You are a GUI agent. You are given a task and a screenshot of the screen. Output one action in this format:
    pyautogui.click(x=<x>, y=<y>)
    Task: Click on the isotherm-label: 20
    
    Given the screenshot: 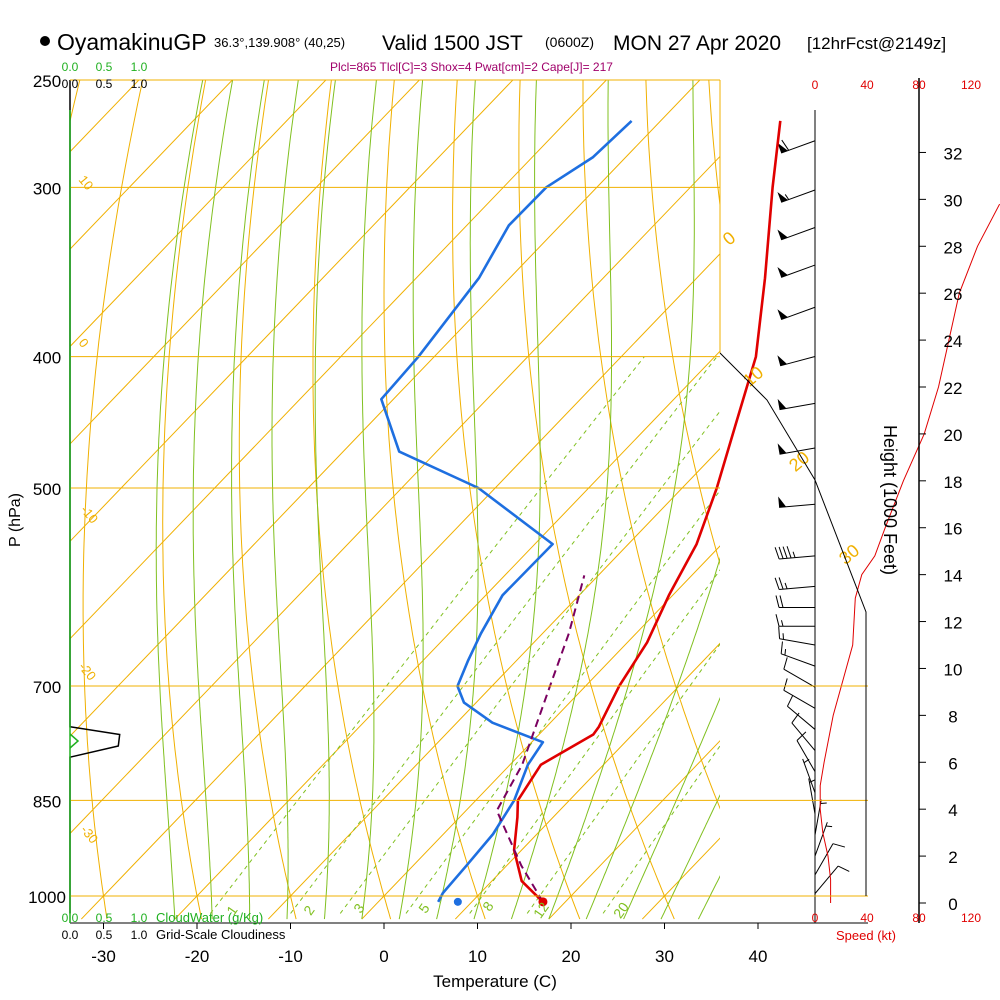 What is the action you would take?
    pyautogui.click(x=799, y=461)
    